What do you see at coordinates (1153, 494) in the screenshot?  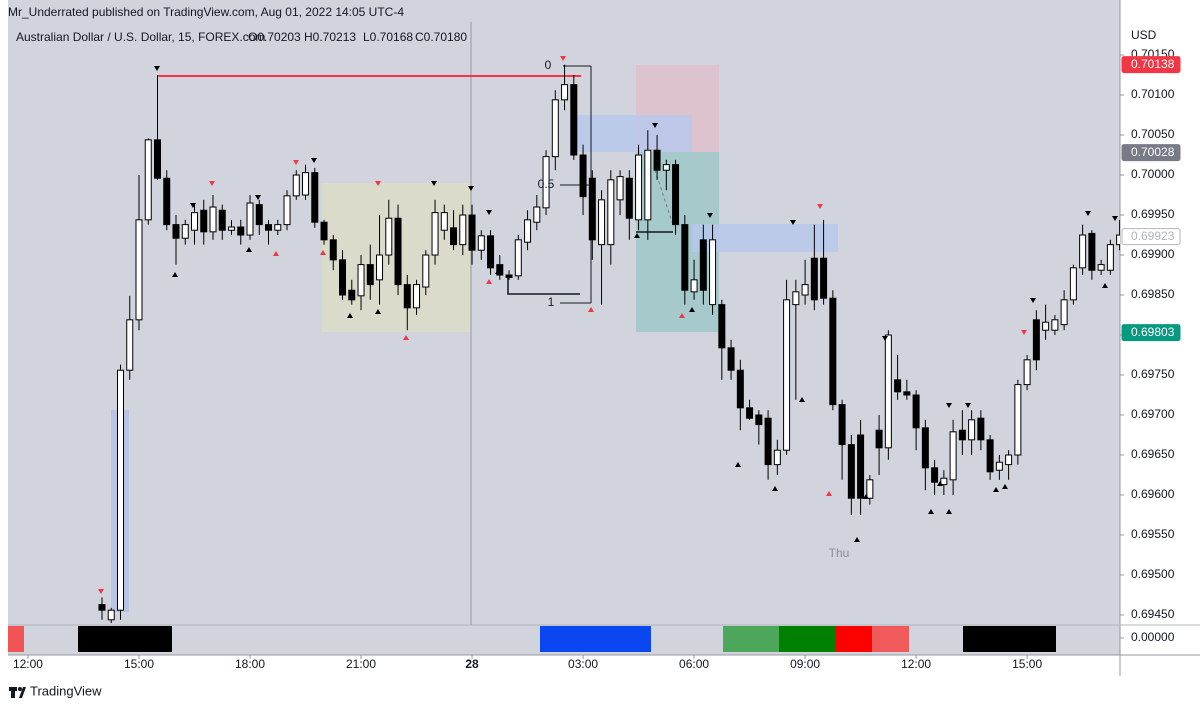 I see `y-tick-label: 0.69600` at bounding box center [1153, 494].